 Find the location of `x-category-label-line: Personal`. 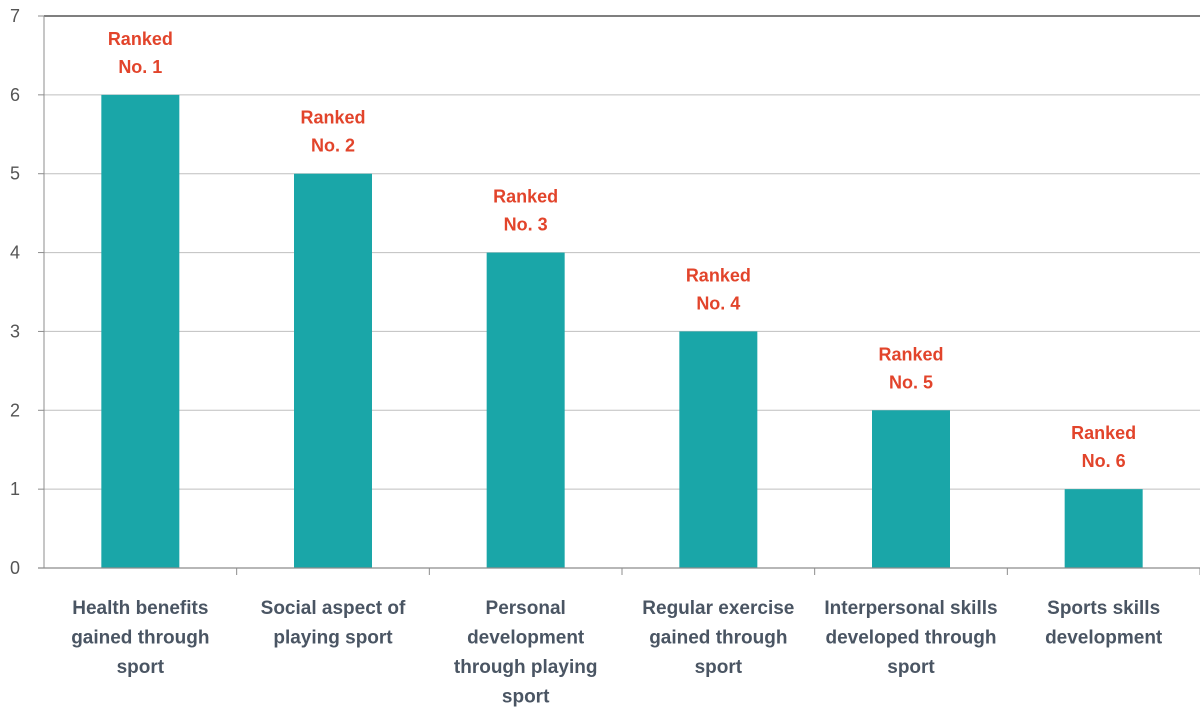

x-category-label-line: Personal is located at coordinates (526, 608).